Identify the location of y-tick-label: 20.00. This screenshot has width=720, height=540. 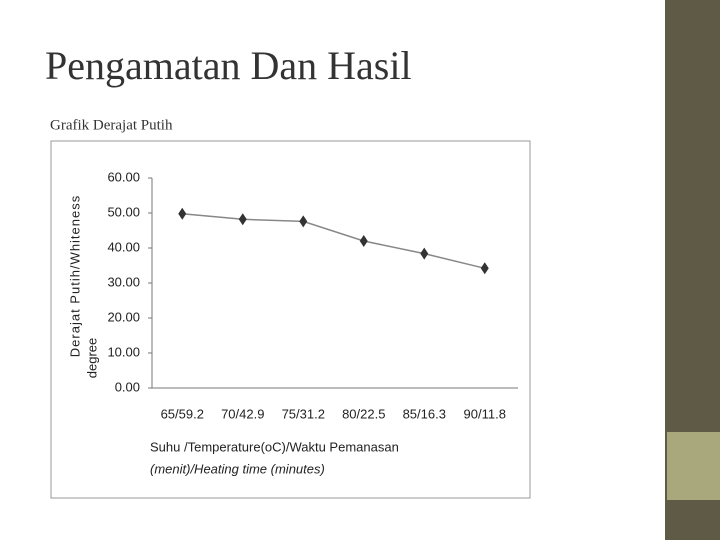
(123, 316).